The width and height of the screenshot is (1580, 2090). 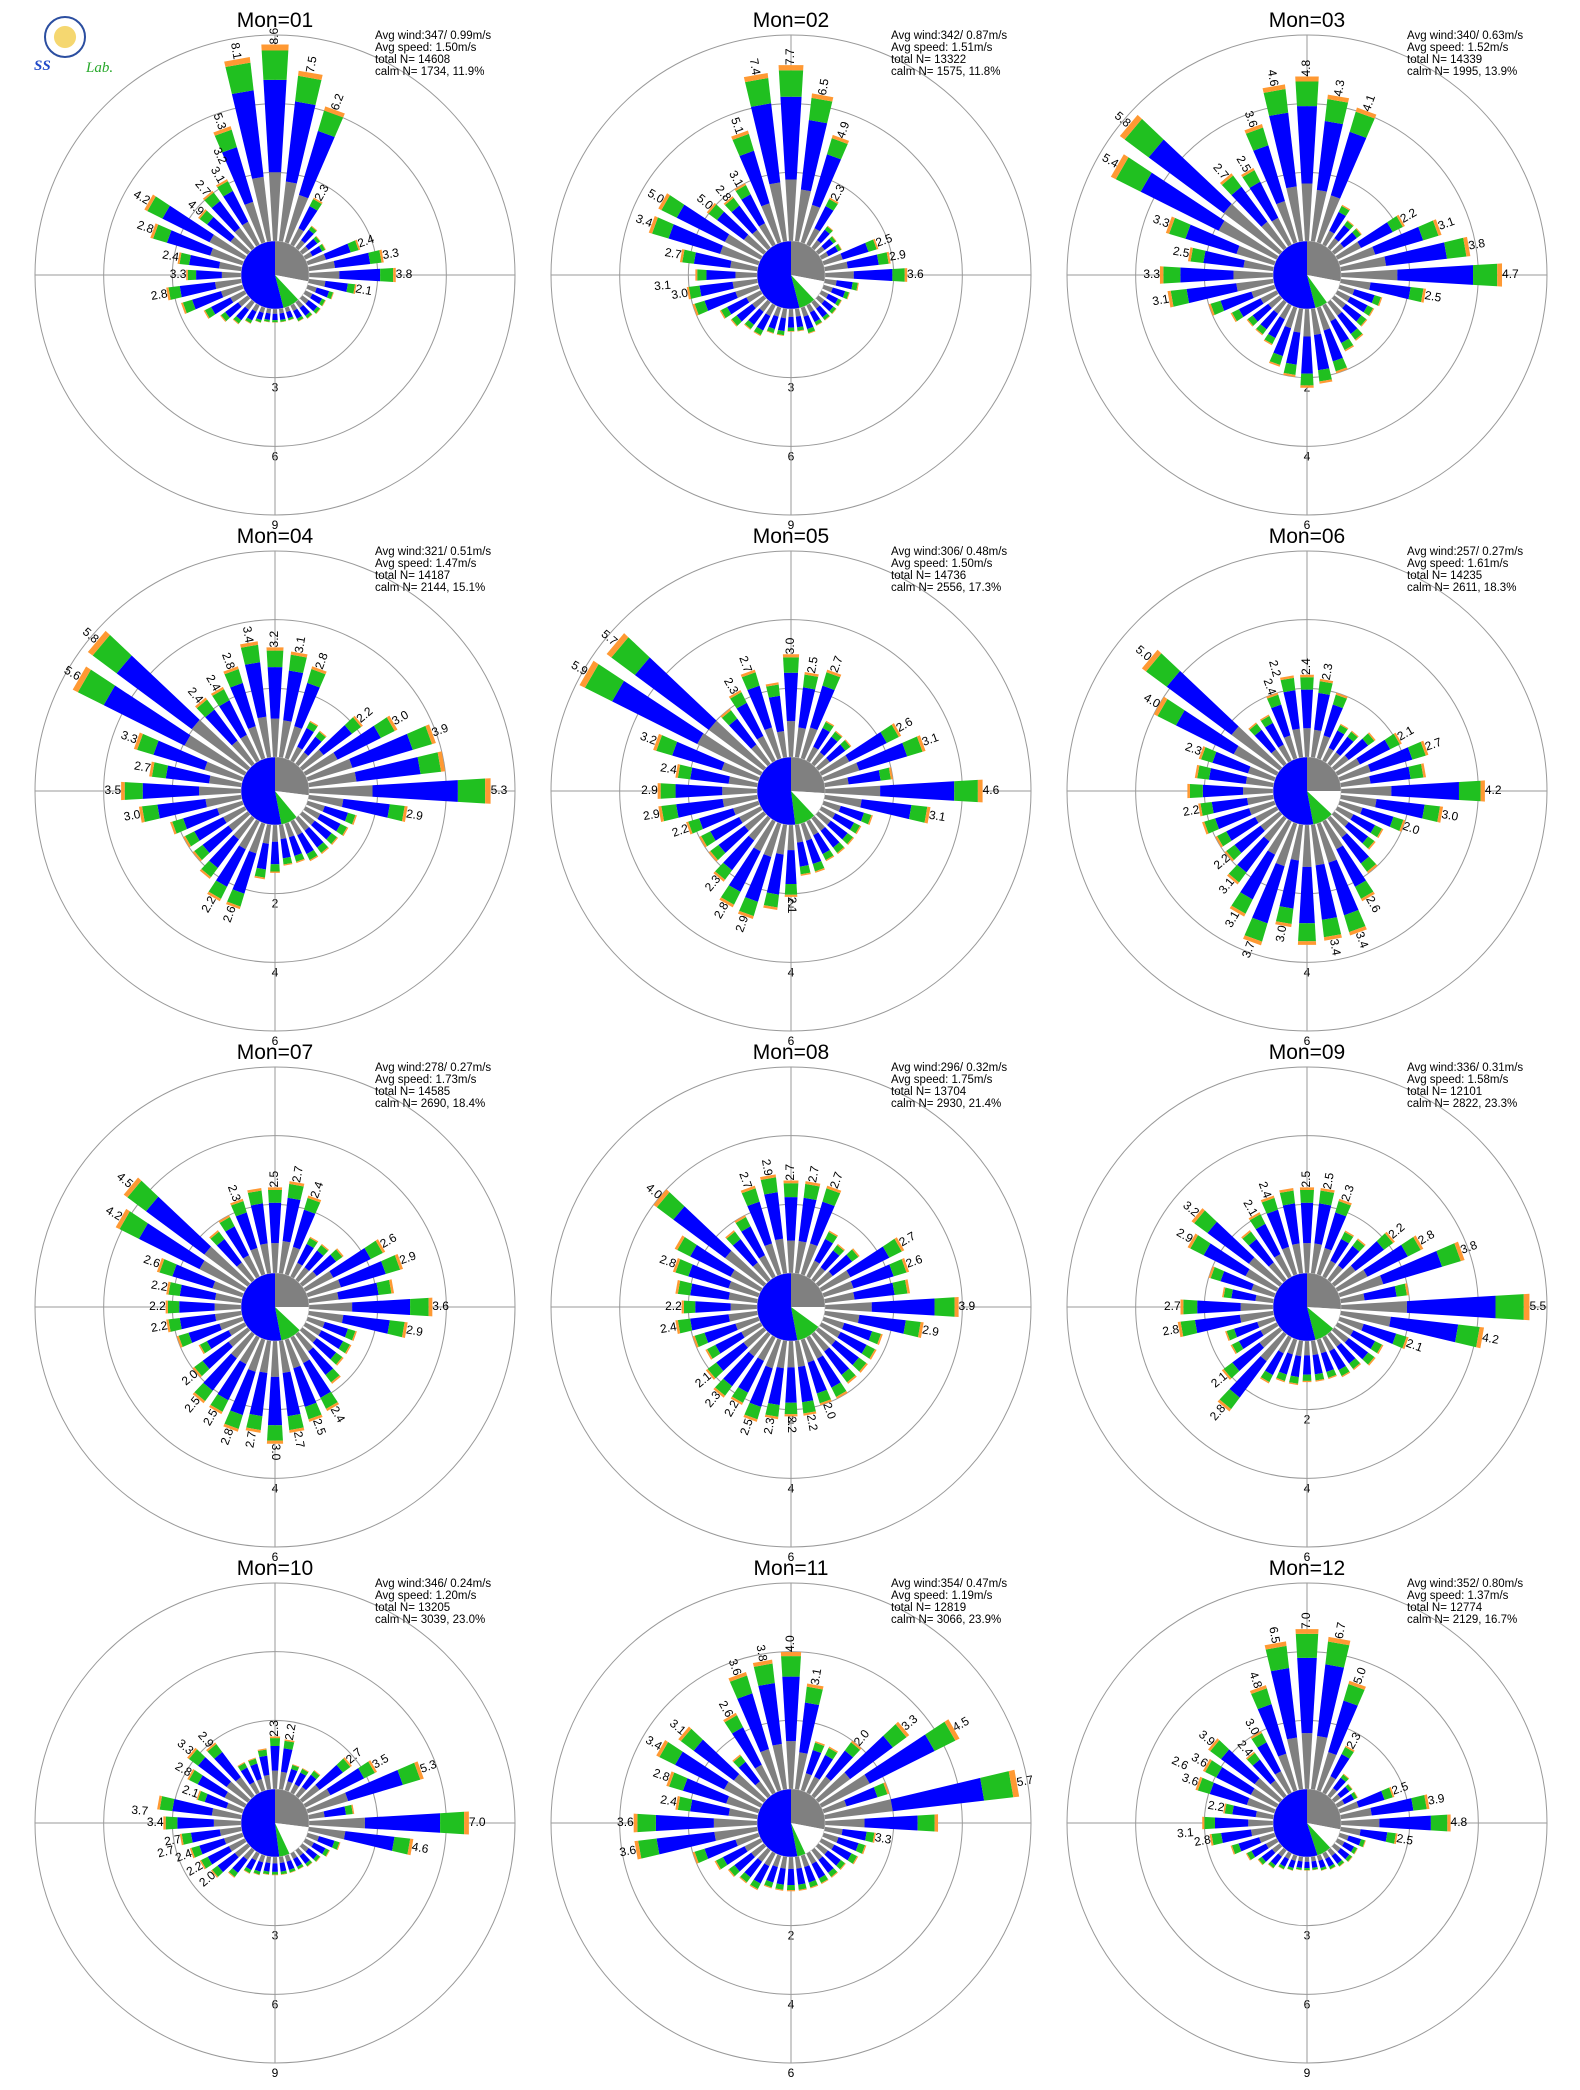 I want to click on bar-90-seg2, so click(x=1439, y=1823).